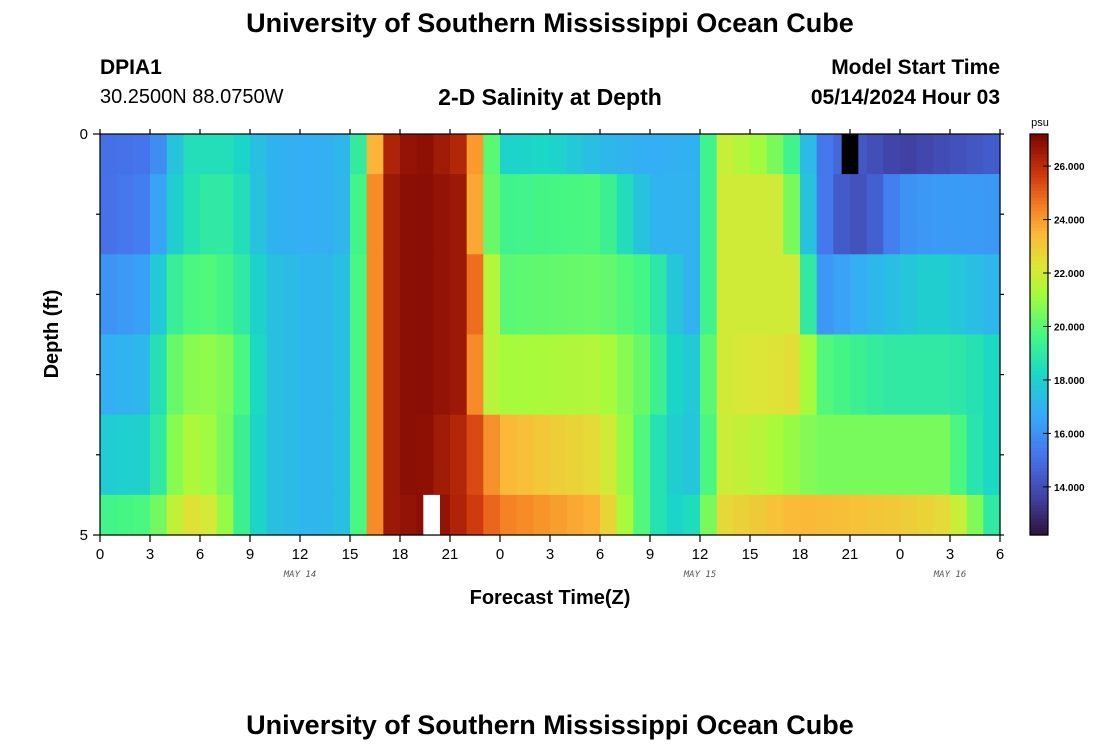 Image resolution: width=1100 pixels, height=750 pixels. I want to click on heatmap-mark, so click(850, 154).